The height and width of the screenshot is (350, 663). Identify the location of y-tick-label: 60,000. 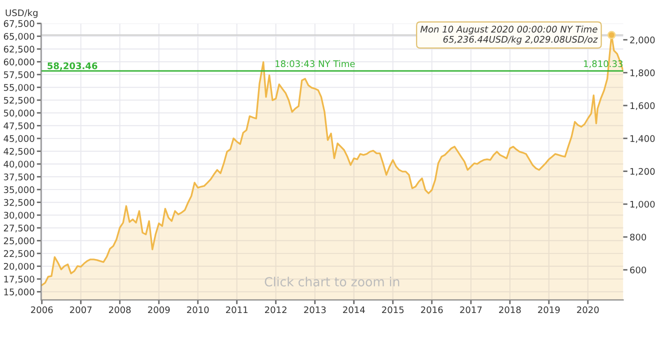
(19, 62).